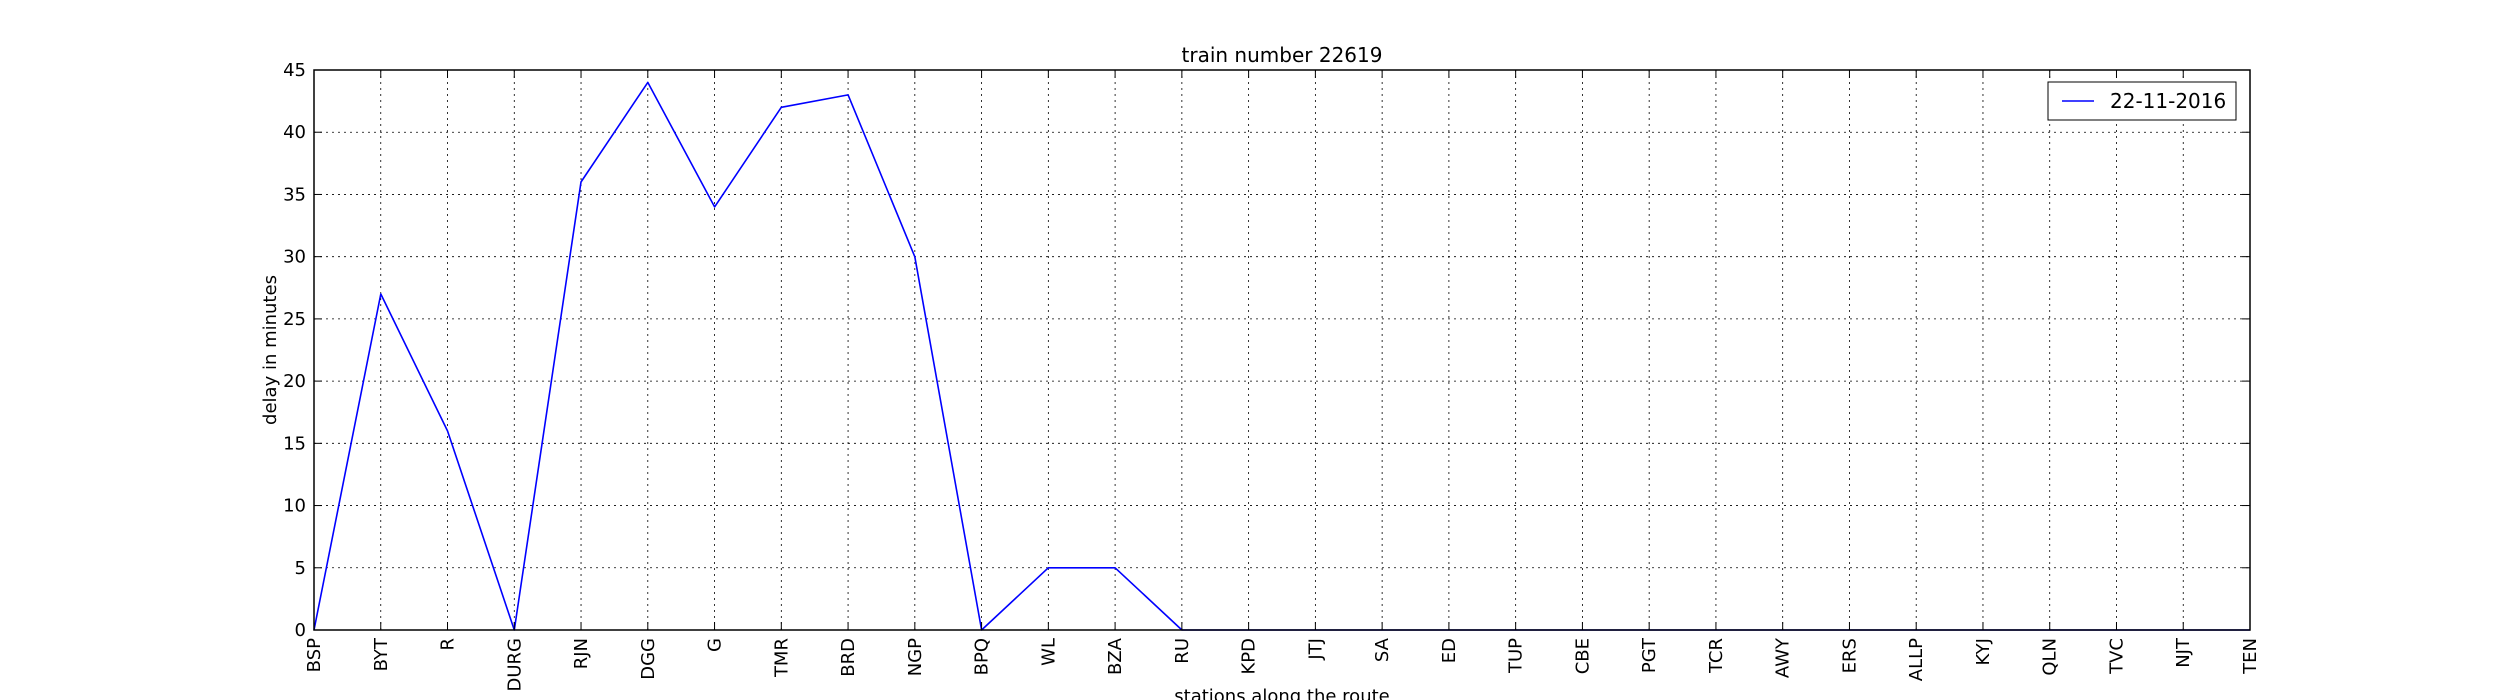 The height and width of the screenshot is (700, 2500). What do you see at coordinates (1382, 649) in the screenshot?
I see `x-tick-label: SA` at bounding box center [1382, 649].